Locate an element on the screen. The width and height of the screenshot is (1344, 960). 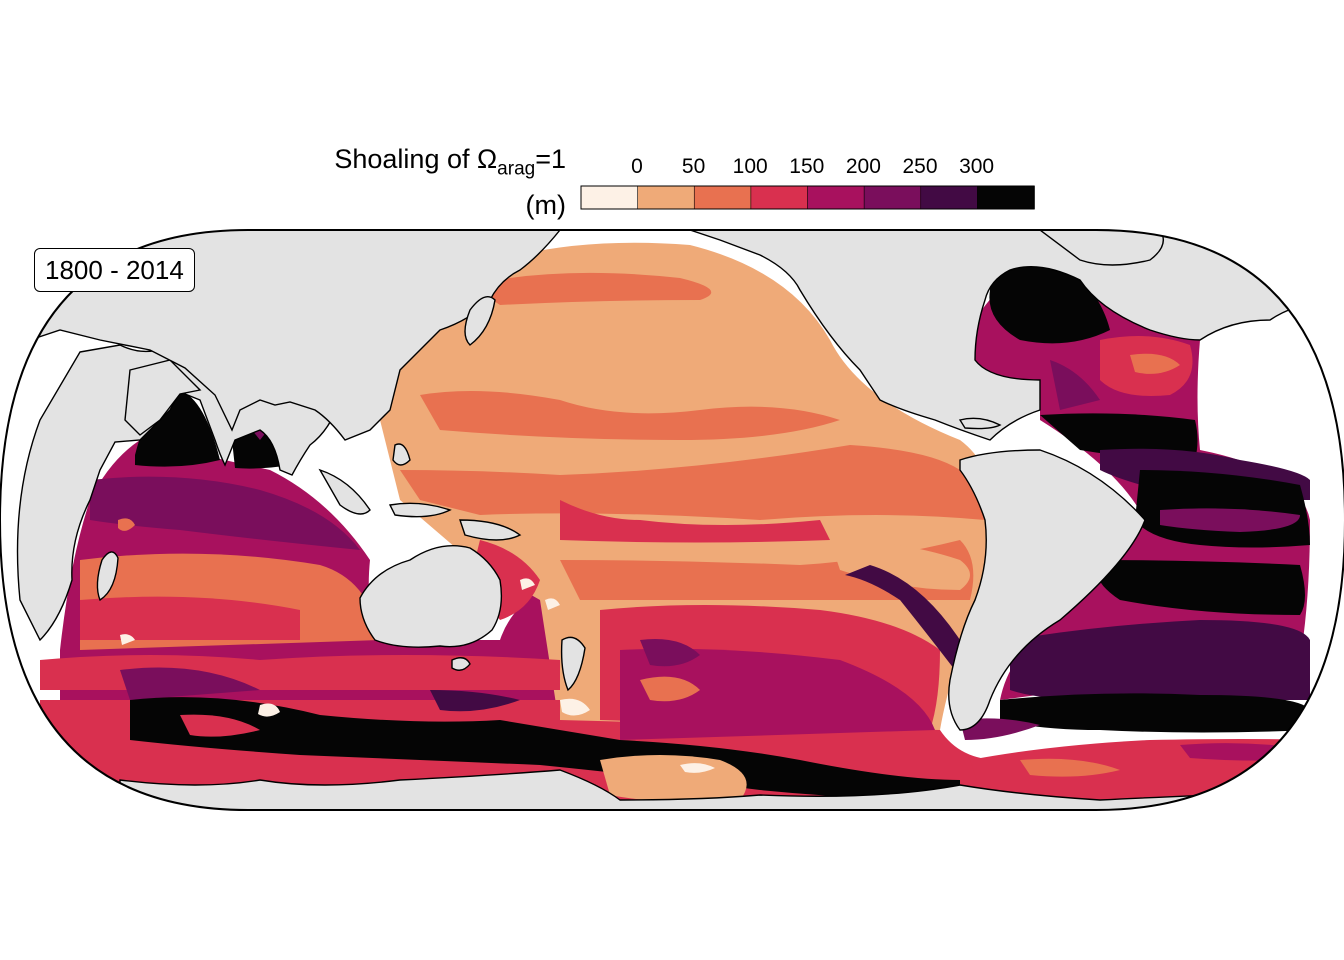
colorbar-tick-label: 150 is located at coordinates (806, 166).